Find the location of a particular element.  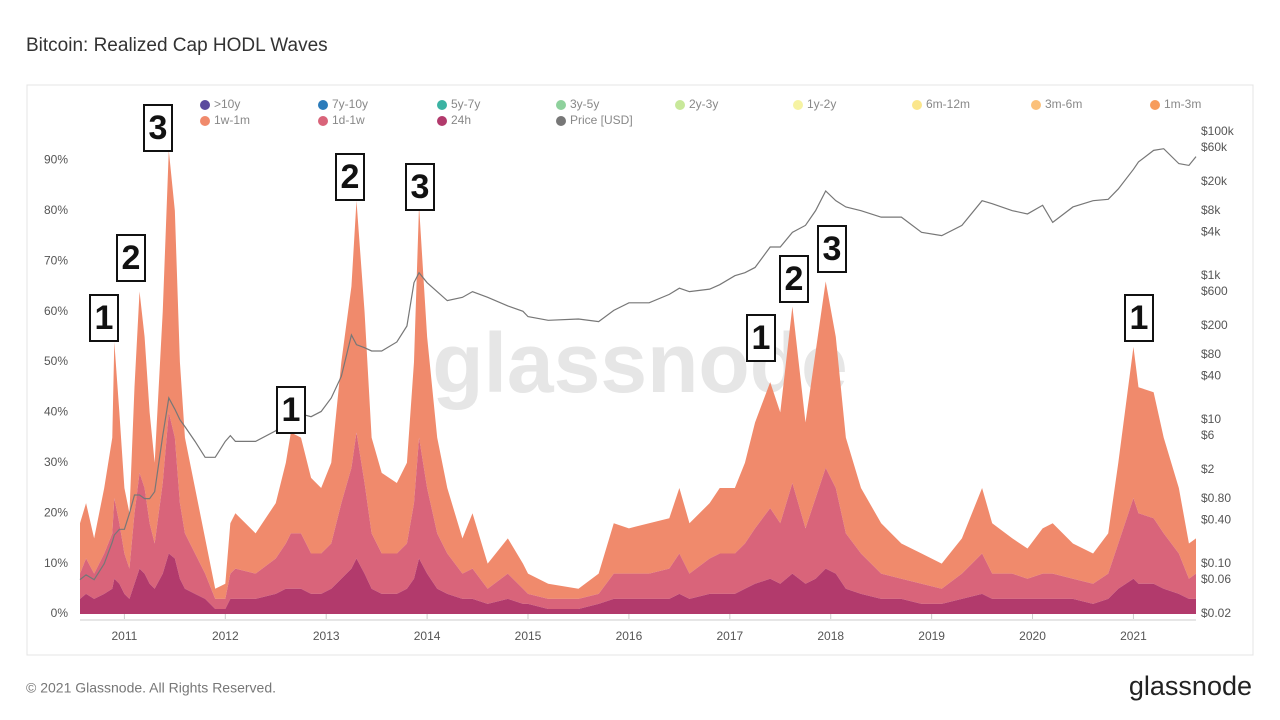

legend-label: 1y-2y is located at coordinates (821, 104).